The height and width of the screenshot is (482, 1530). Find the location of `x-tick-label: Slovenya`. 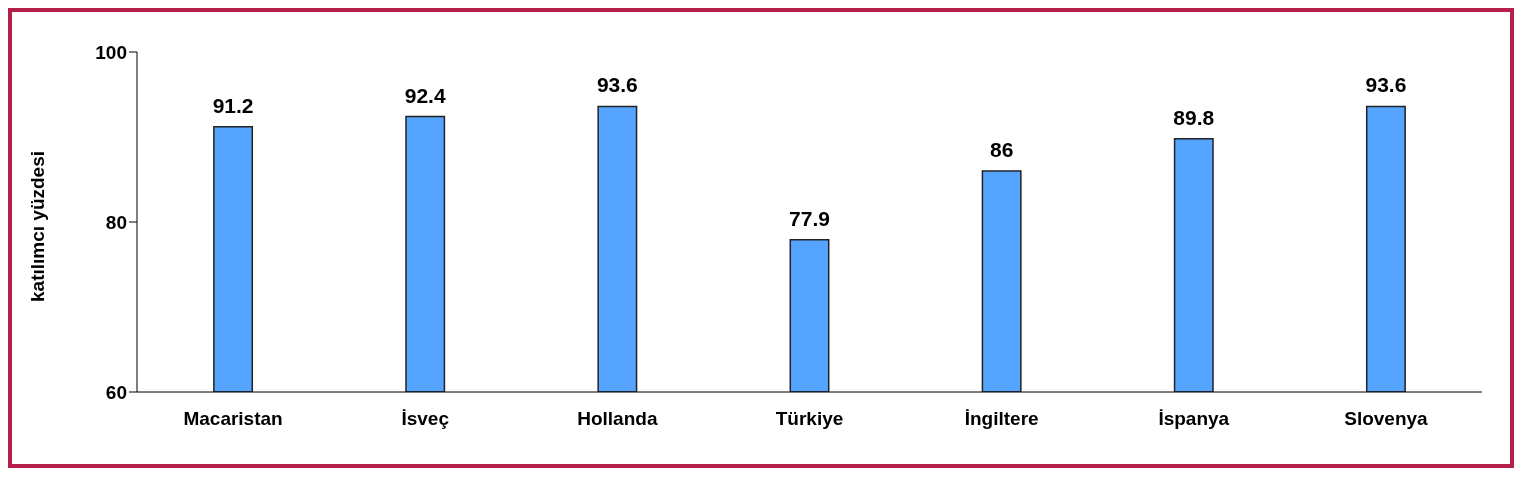

x-tick-label: Slovenya is located at coordinates (1386, 419).